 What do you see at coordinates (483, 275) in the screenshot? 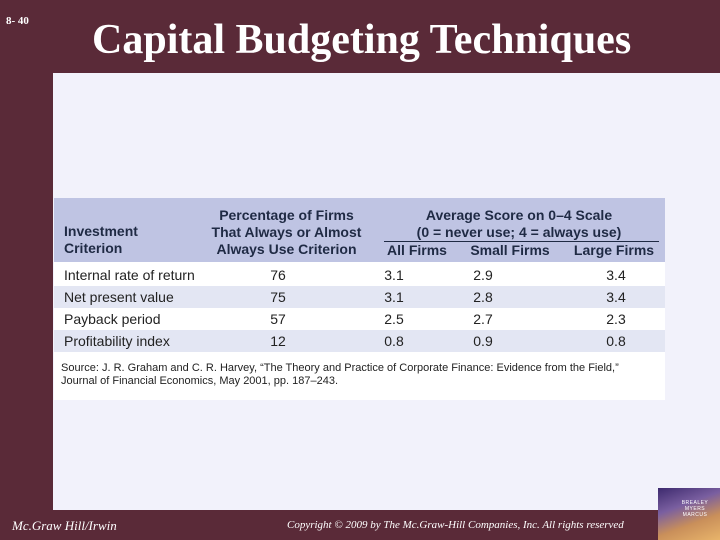
I see `cell-small-firms: 2.9` at bounding box center [483, 275].